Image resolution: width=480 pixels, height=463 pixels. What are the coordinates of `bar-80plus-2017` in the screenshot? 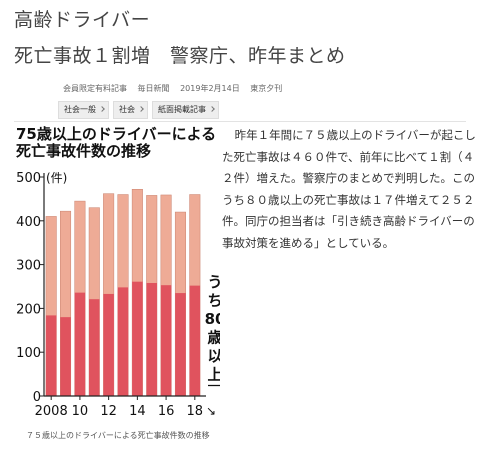 It's located at (180, 344).